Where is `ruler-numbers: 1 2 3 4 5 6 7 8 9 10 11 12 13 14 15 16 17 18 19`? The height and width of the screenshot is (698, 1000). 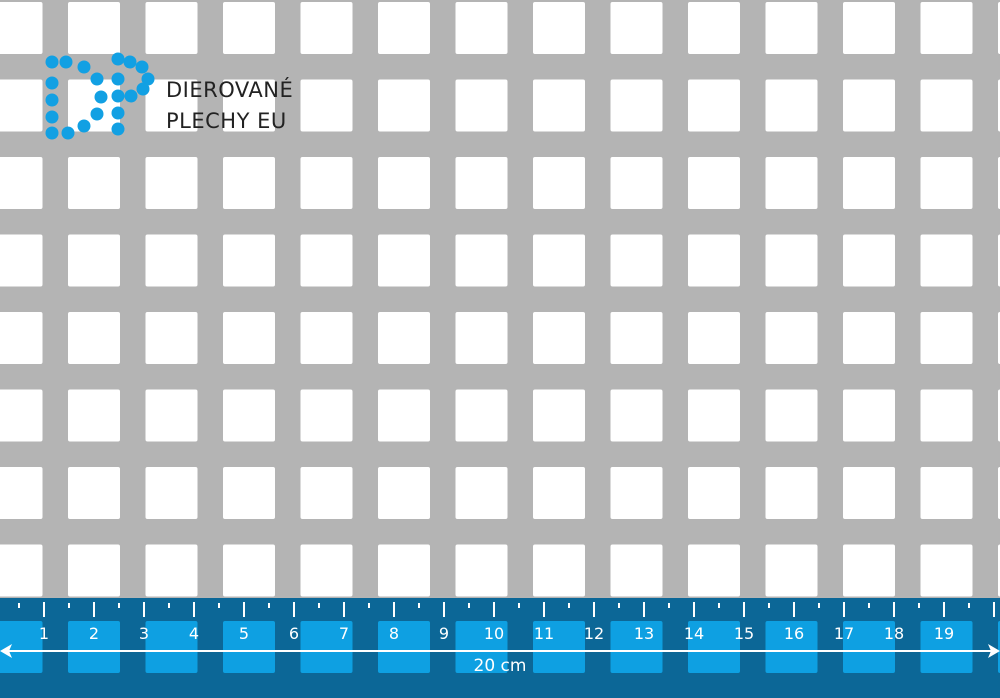
ruler-numbers: 1 2 3 4 5 6 7 8 9 10 11 12 13 14 15 16 17 18 19 is located at coordinates (496, 633).